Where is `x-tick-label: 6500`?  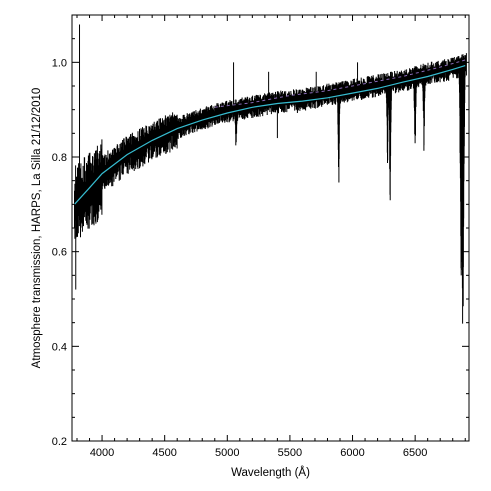
x-tick-label: 6500 is located at coordinates (415, 453).